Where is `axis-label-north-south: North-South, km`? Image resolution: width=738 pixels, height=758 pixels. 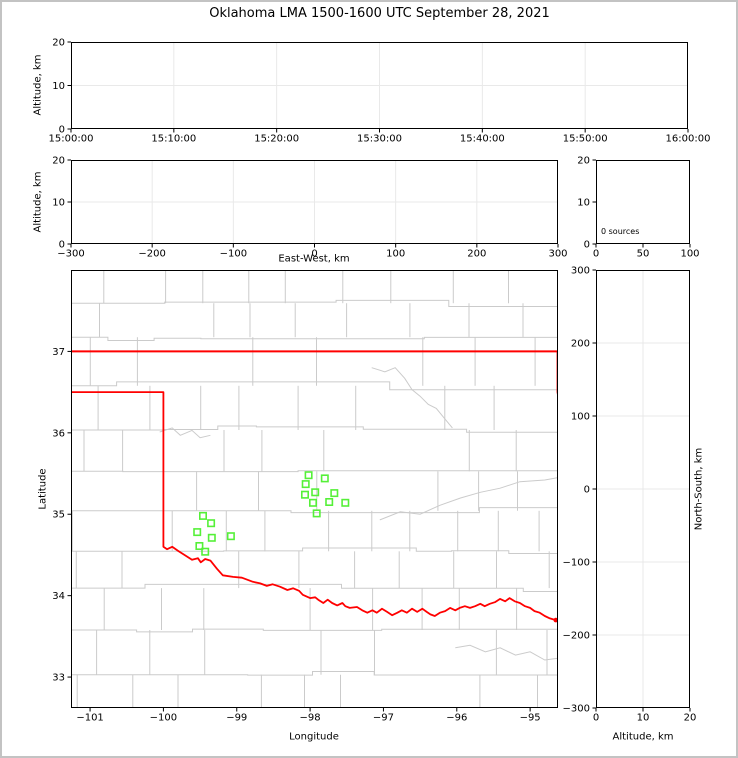
axis-label-north-south: North-South, km is located at coordinates (699, 489).